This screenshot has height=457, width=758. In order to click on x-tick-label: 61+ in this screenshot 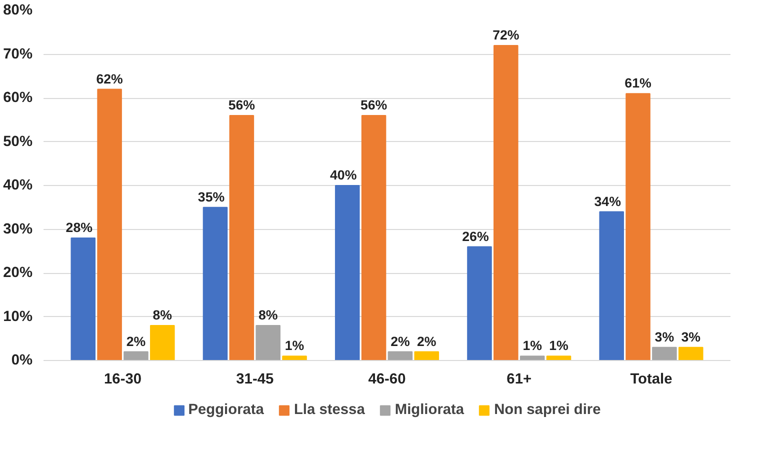, I will do `click(519, 380)`.